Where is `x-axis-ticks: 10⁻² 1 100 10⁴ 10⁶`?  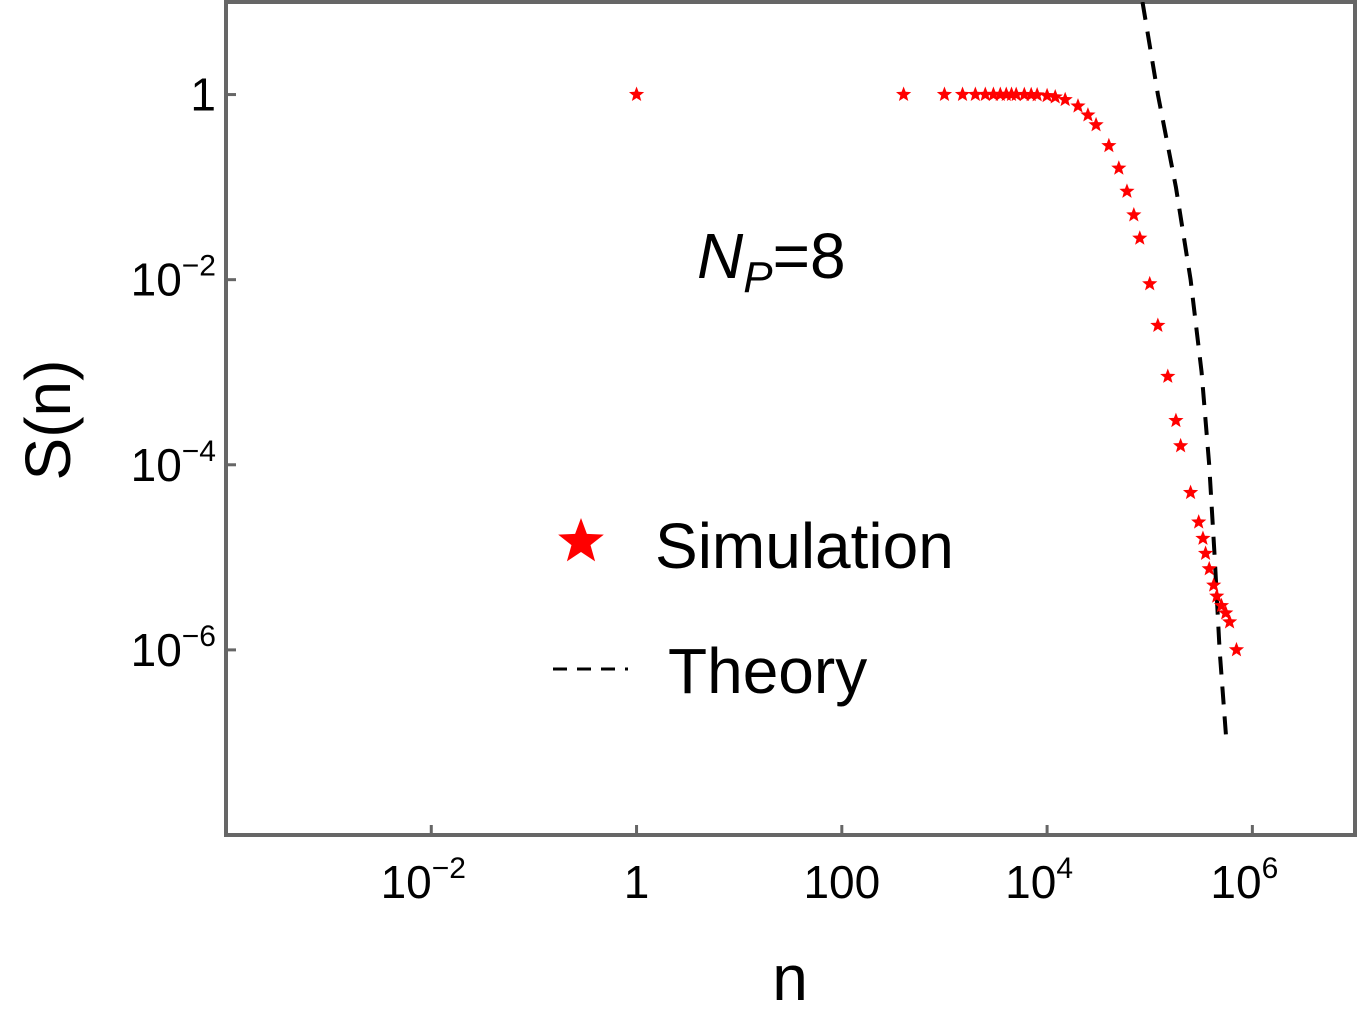
x-axis-ticks: 10⁻² 1 100 10⁴ 10⁶ is located at coordinates (829, 866).